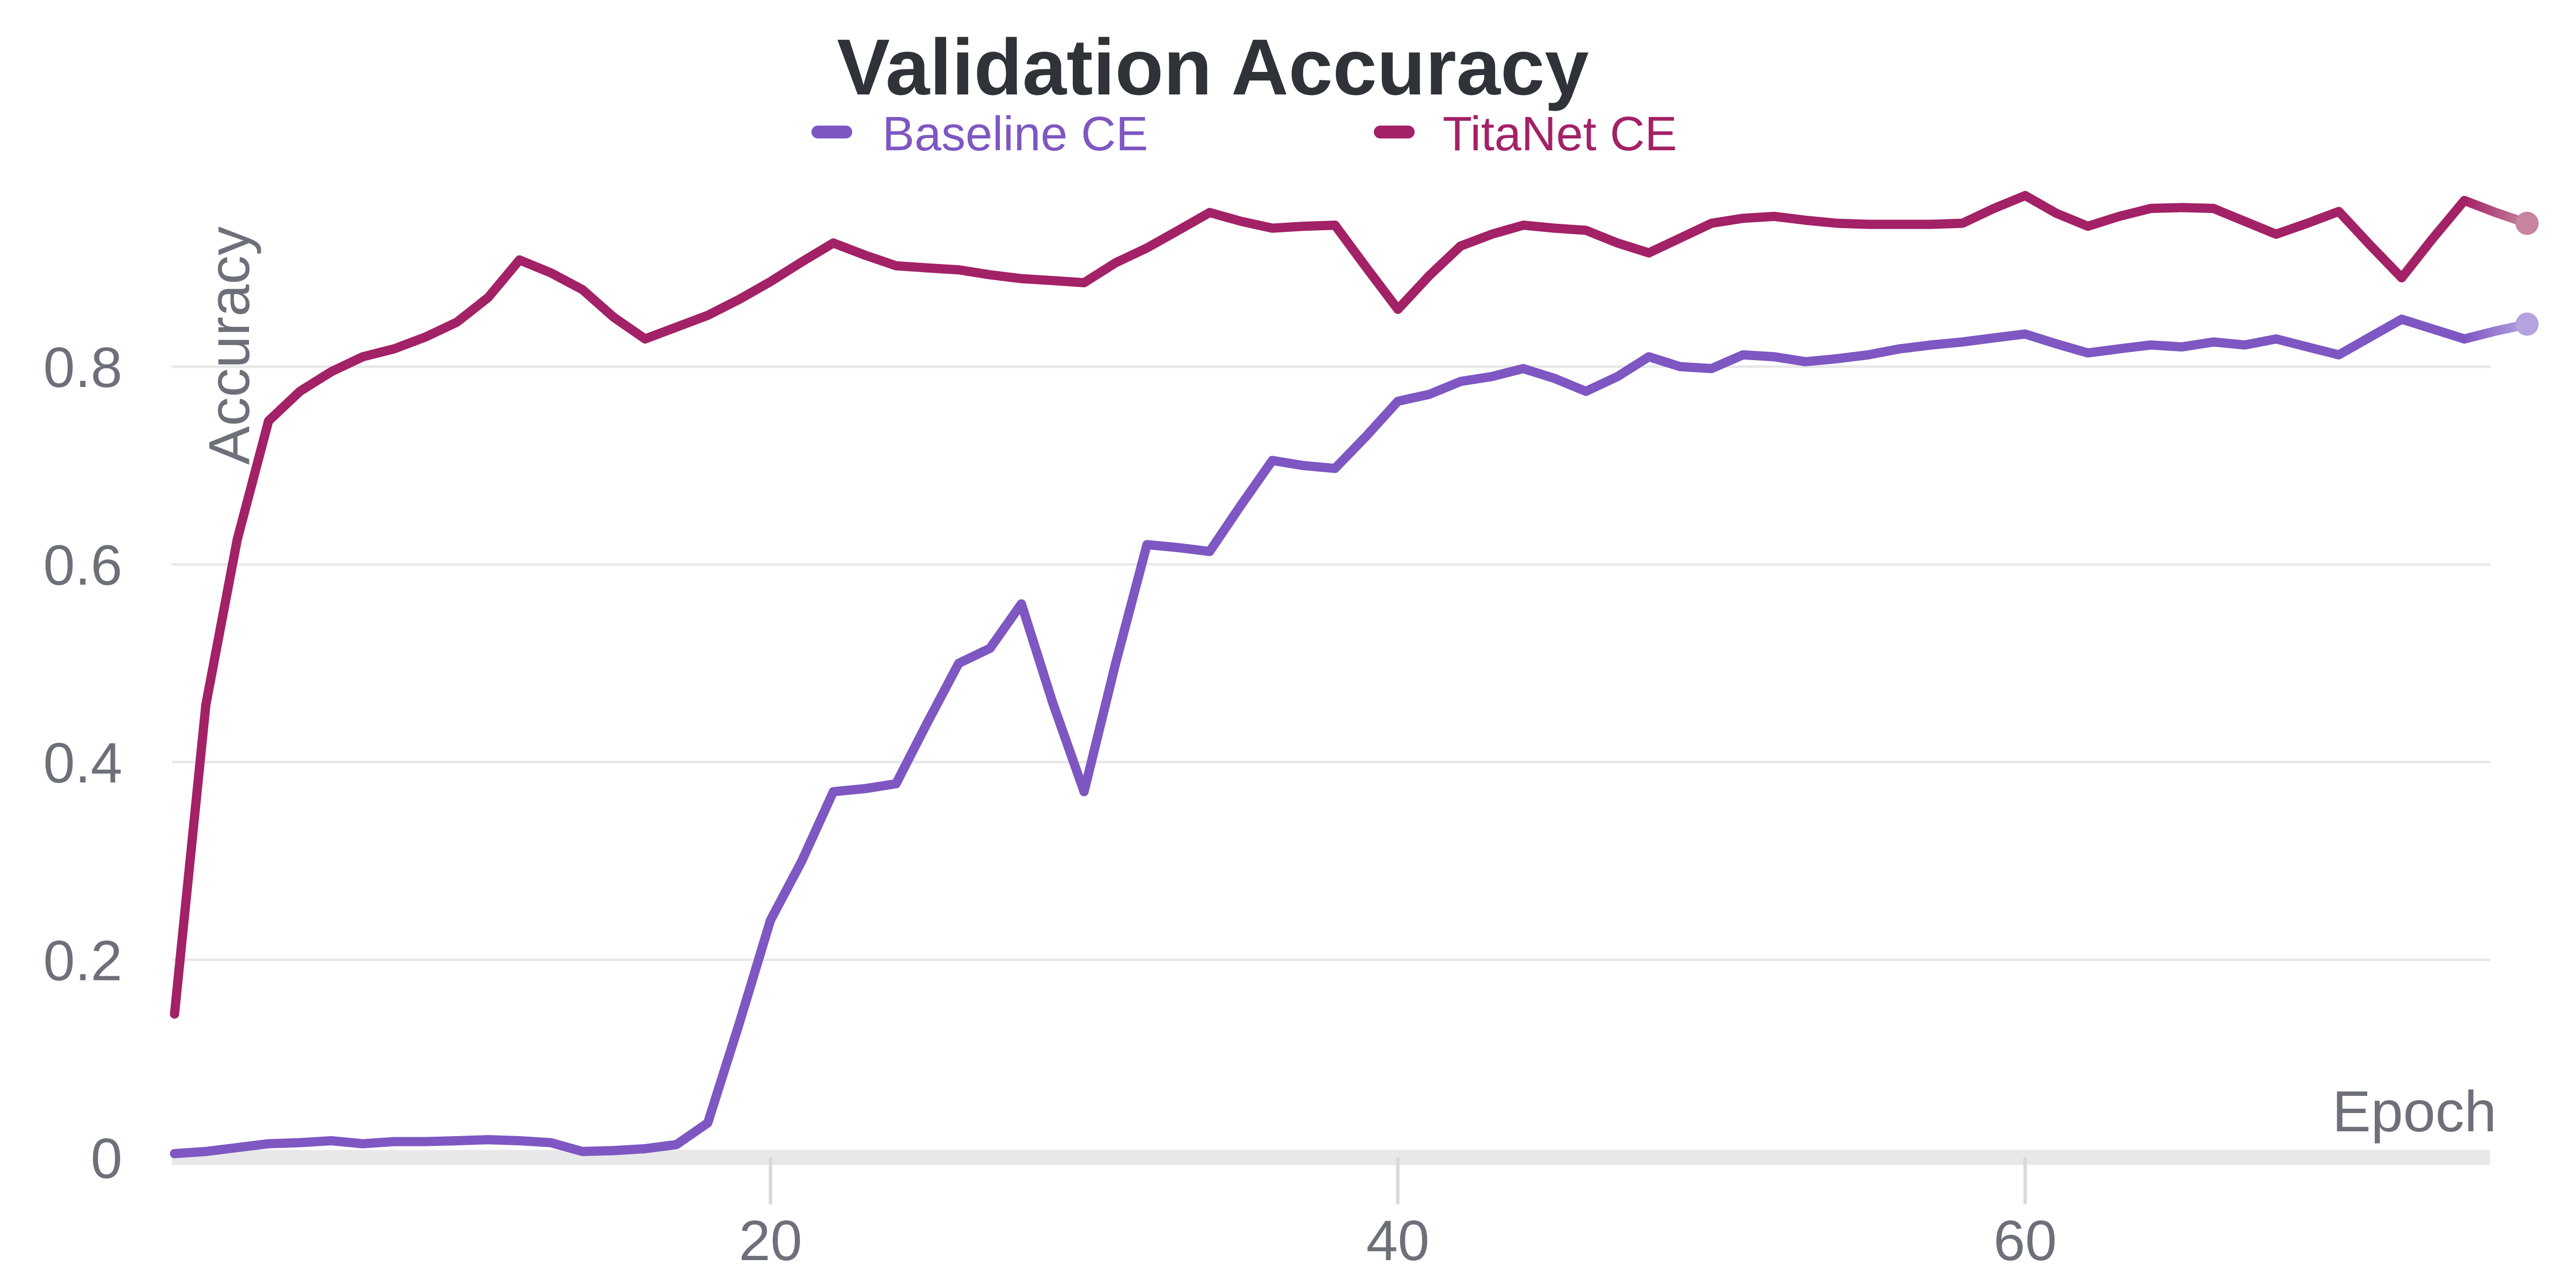  What do you see at coordinates (831, 132) in the screenshot?
I see `legend-swatch-baseline-icon` at bounding box center [831, 132].